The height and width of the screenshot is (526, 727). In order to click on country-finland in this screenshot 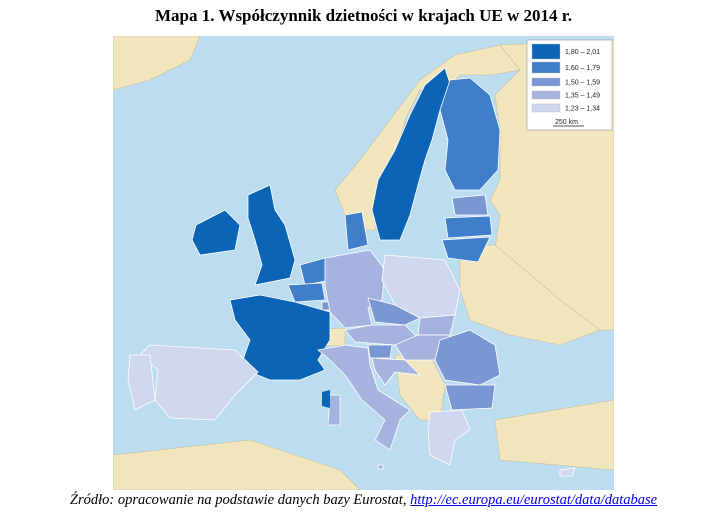, I will do `click(470, 134)`.